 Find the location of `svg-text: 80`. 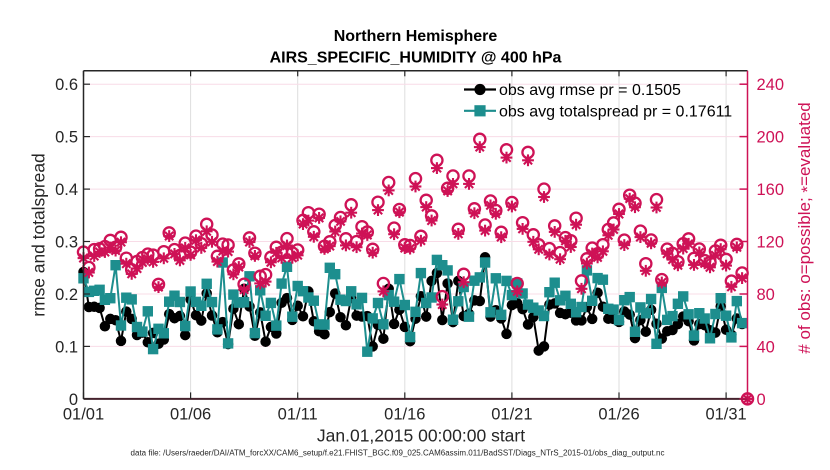

svg-text: 80 is located at coordinates (766, 295).